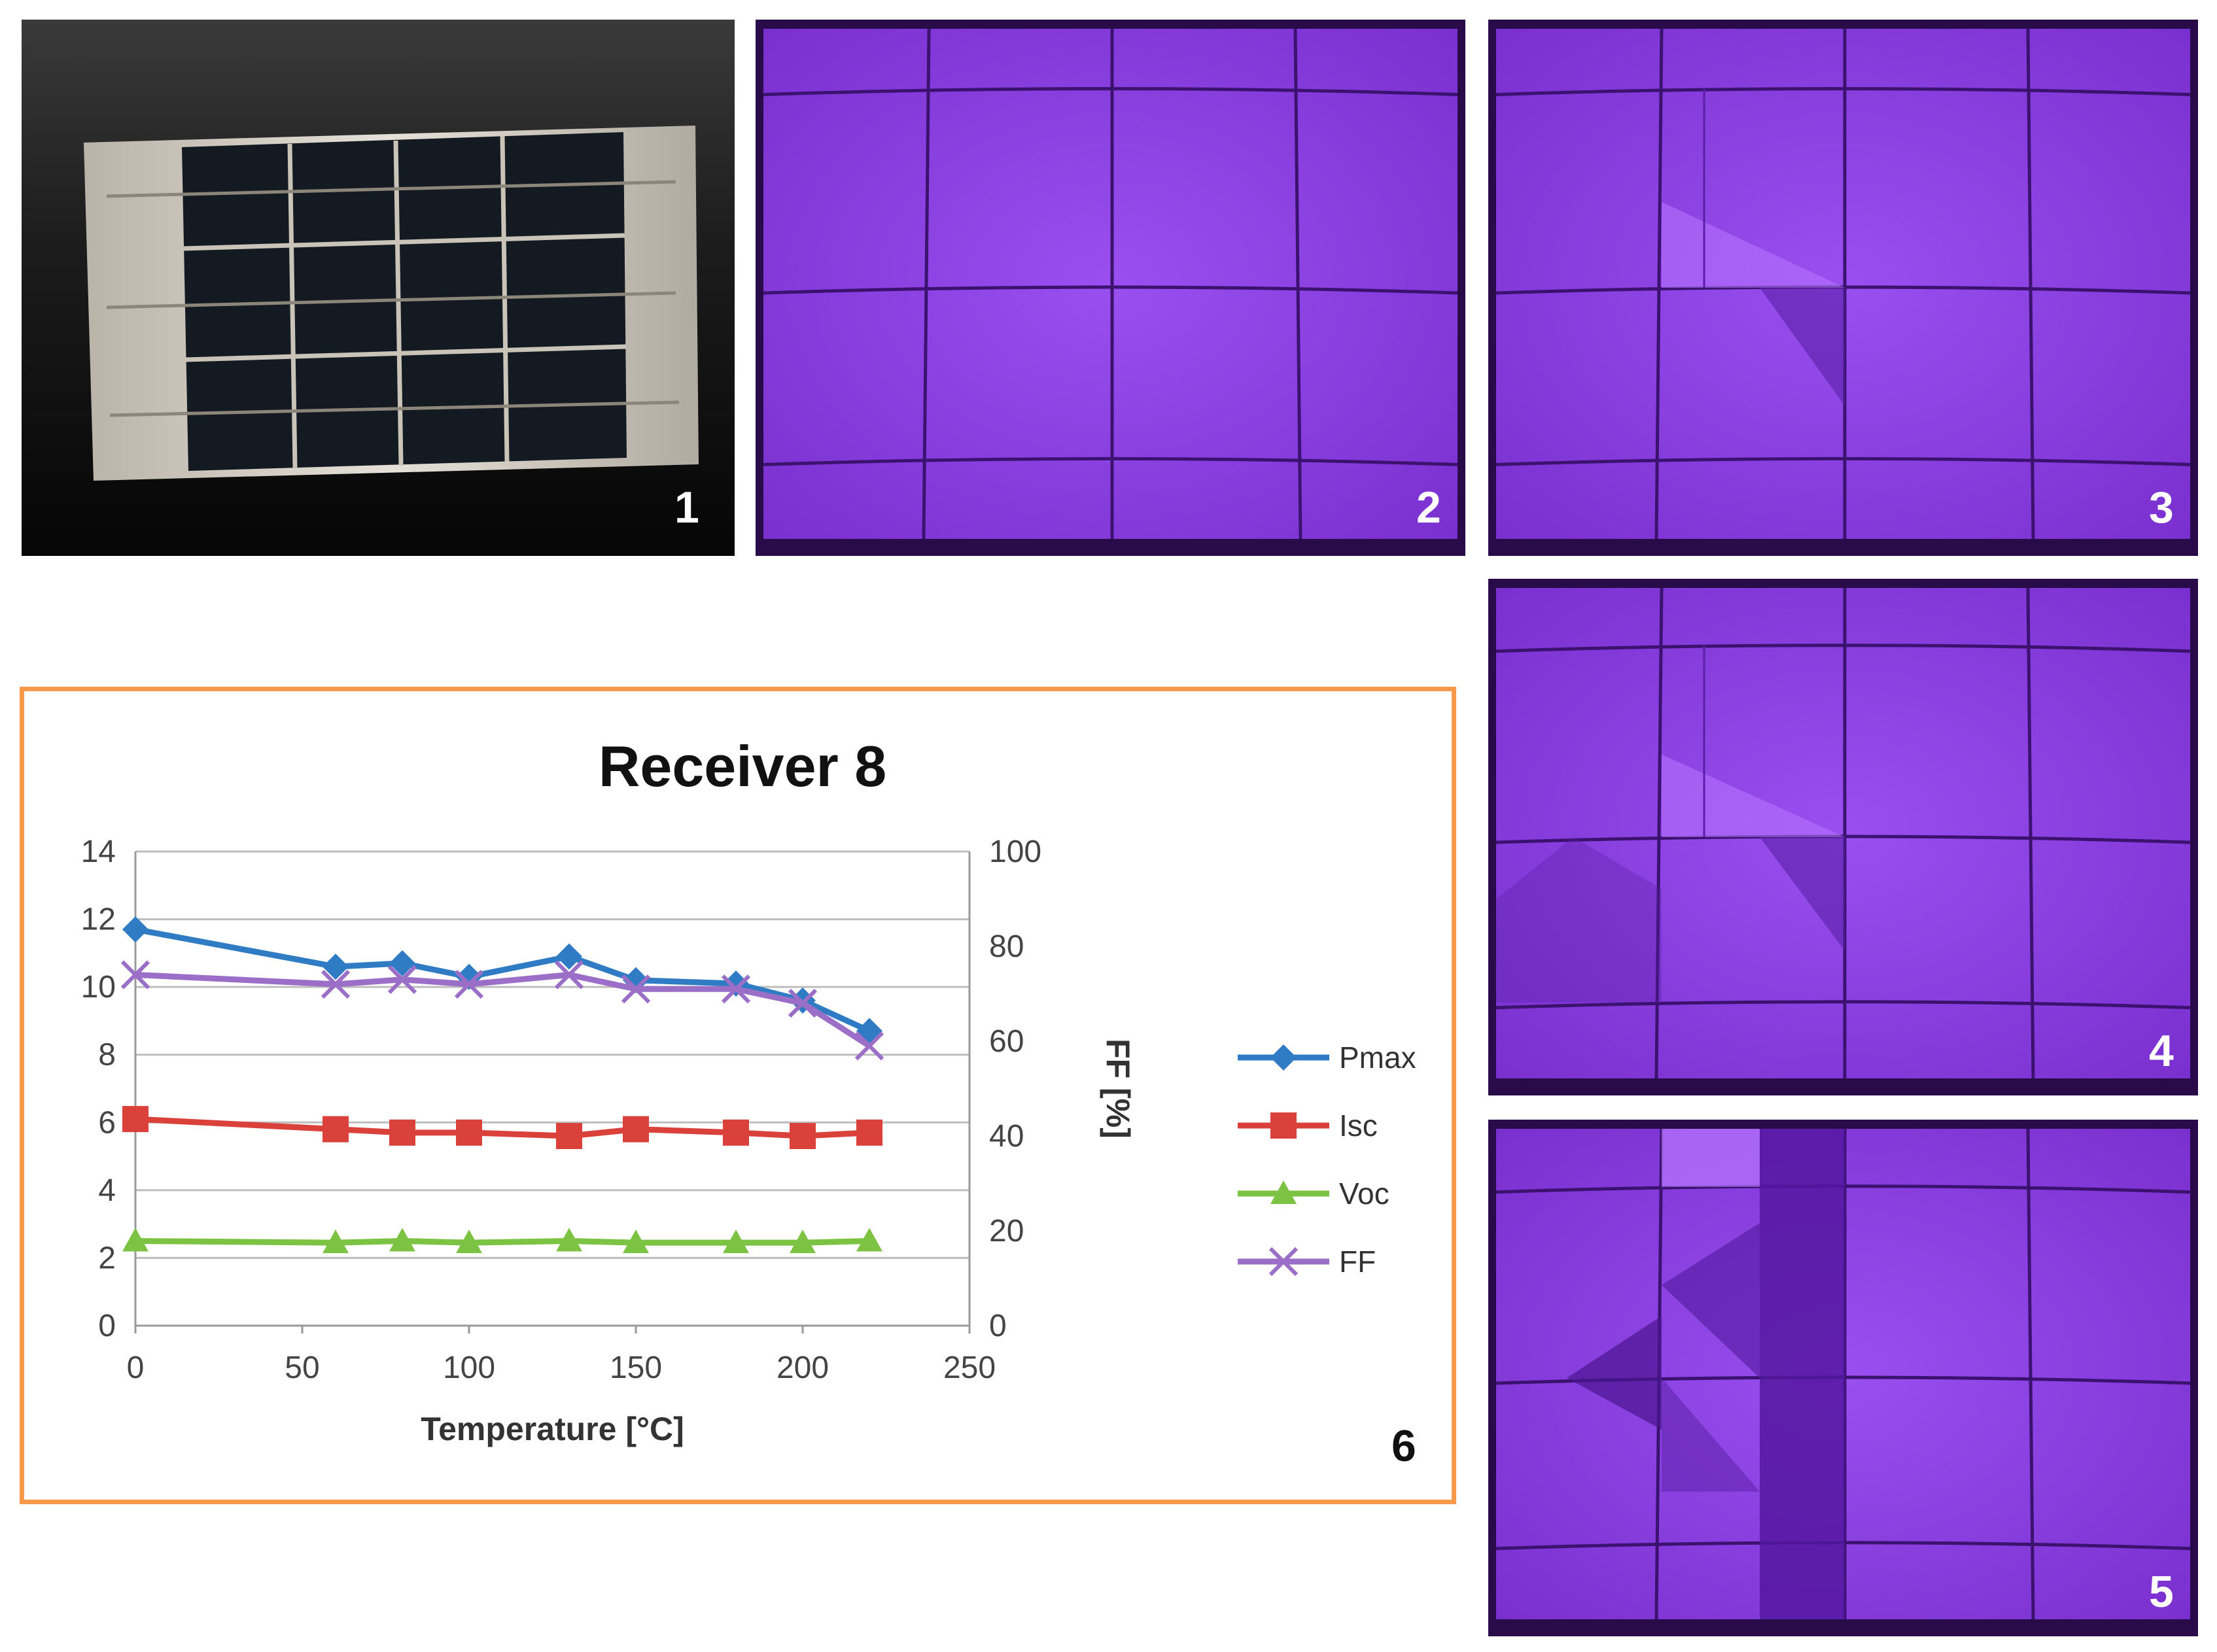 Image resolution: width=2217 pixels, height=1652 pixels. Describe the element at coordinates (136, 1368) in the screenshot. I see `x-tick-label: 0` at that location.